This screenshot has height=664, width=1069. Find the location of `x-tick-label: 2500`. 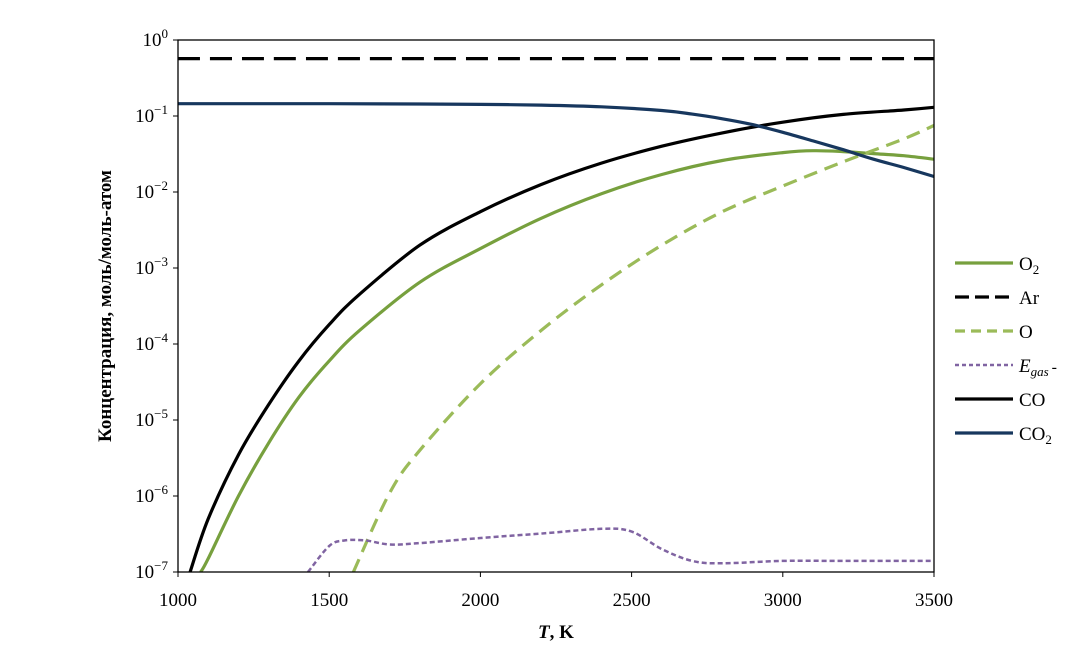

x-tick-label: 2500 is located at coordinates (632, 600).